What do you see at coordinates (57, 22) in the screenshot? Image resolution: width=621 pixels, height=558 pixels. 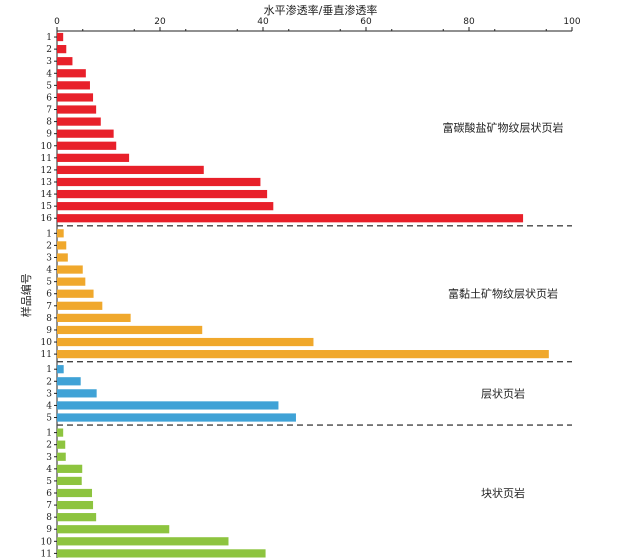 I see `x-tick-label: 0` at bounding box center [57, 22].